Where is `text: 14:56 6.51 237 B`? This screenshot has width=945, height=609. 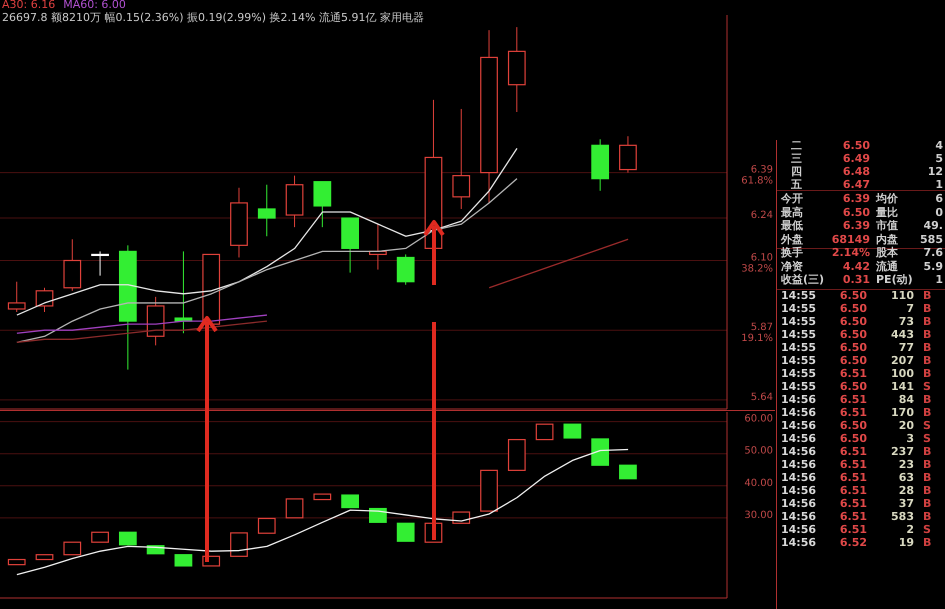 text: 14:56 6.51 237 B is located at coordinates (856, 451).